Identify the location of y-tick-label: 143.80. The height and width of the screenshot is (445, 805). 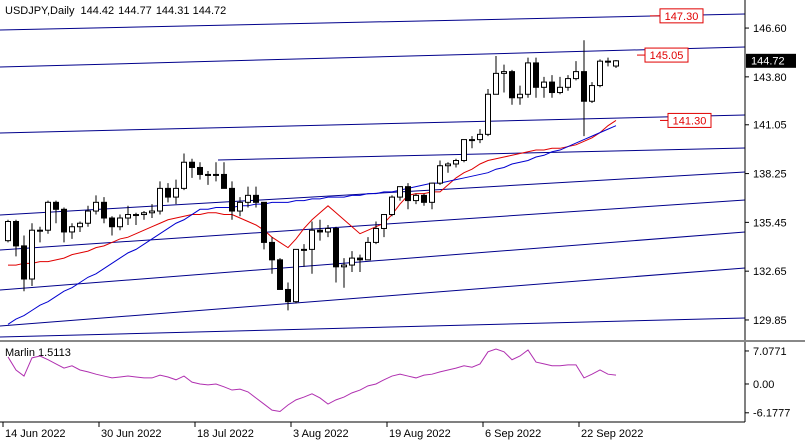
(770, 78).